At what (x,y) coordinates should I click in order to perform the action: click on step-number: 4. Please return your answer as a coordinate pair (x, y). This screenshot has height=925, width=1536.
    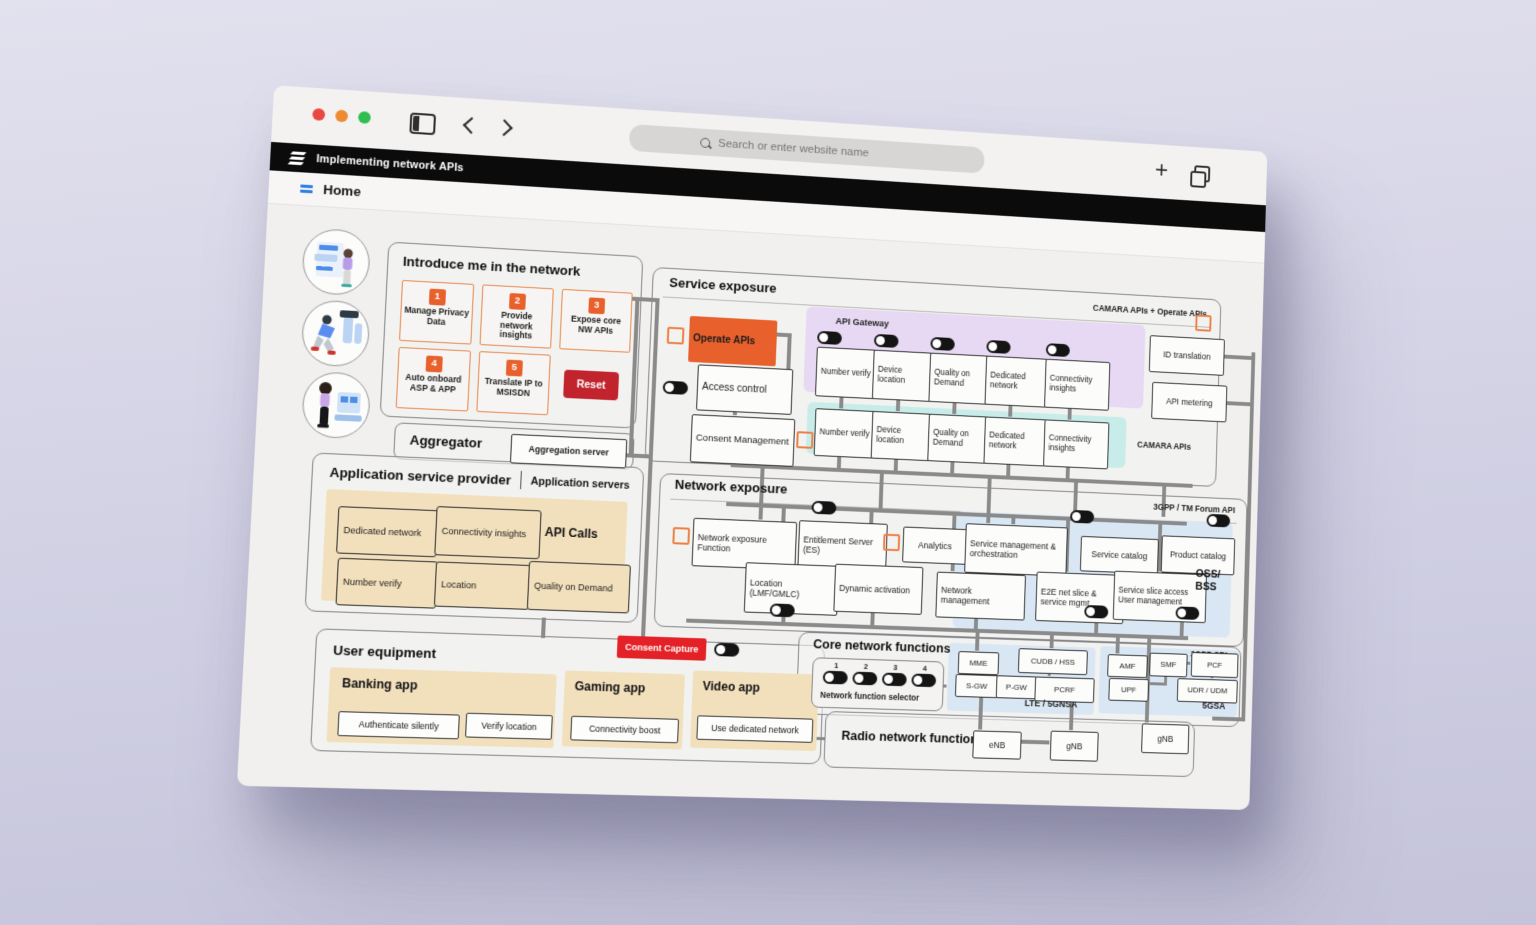
    Looking at the image, I should click on (434, 364).